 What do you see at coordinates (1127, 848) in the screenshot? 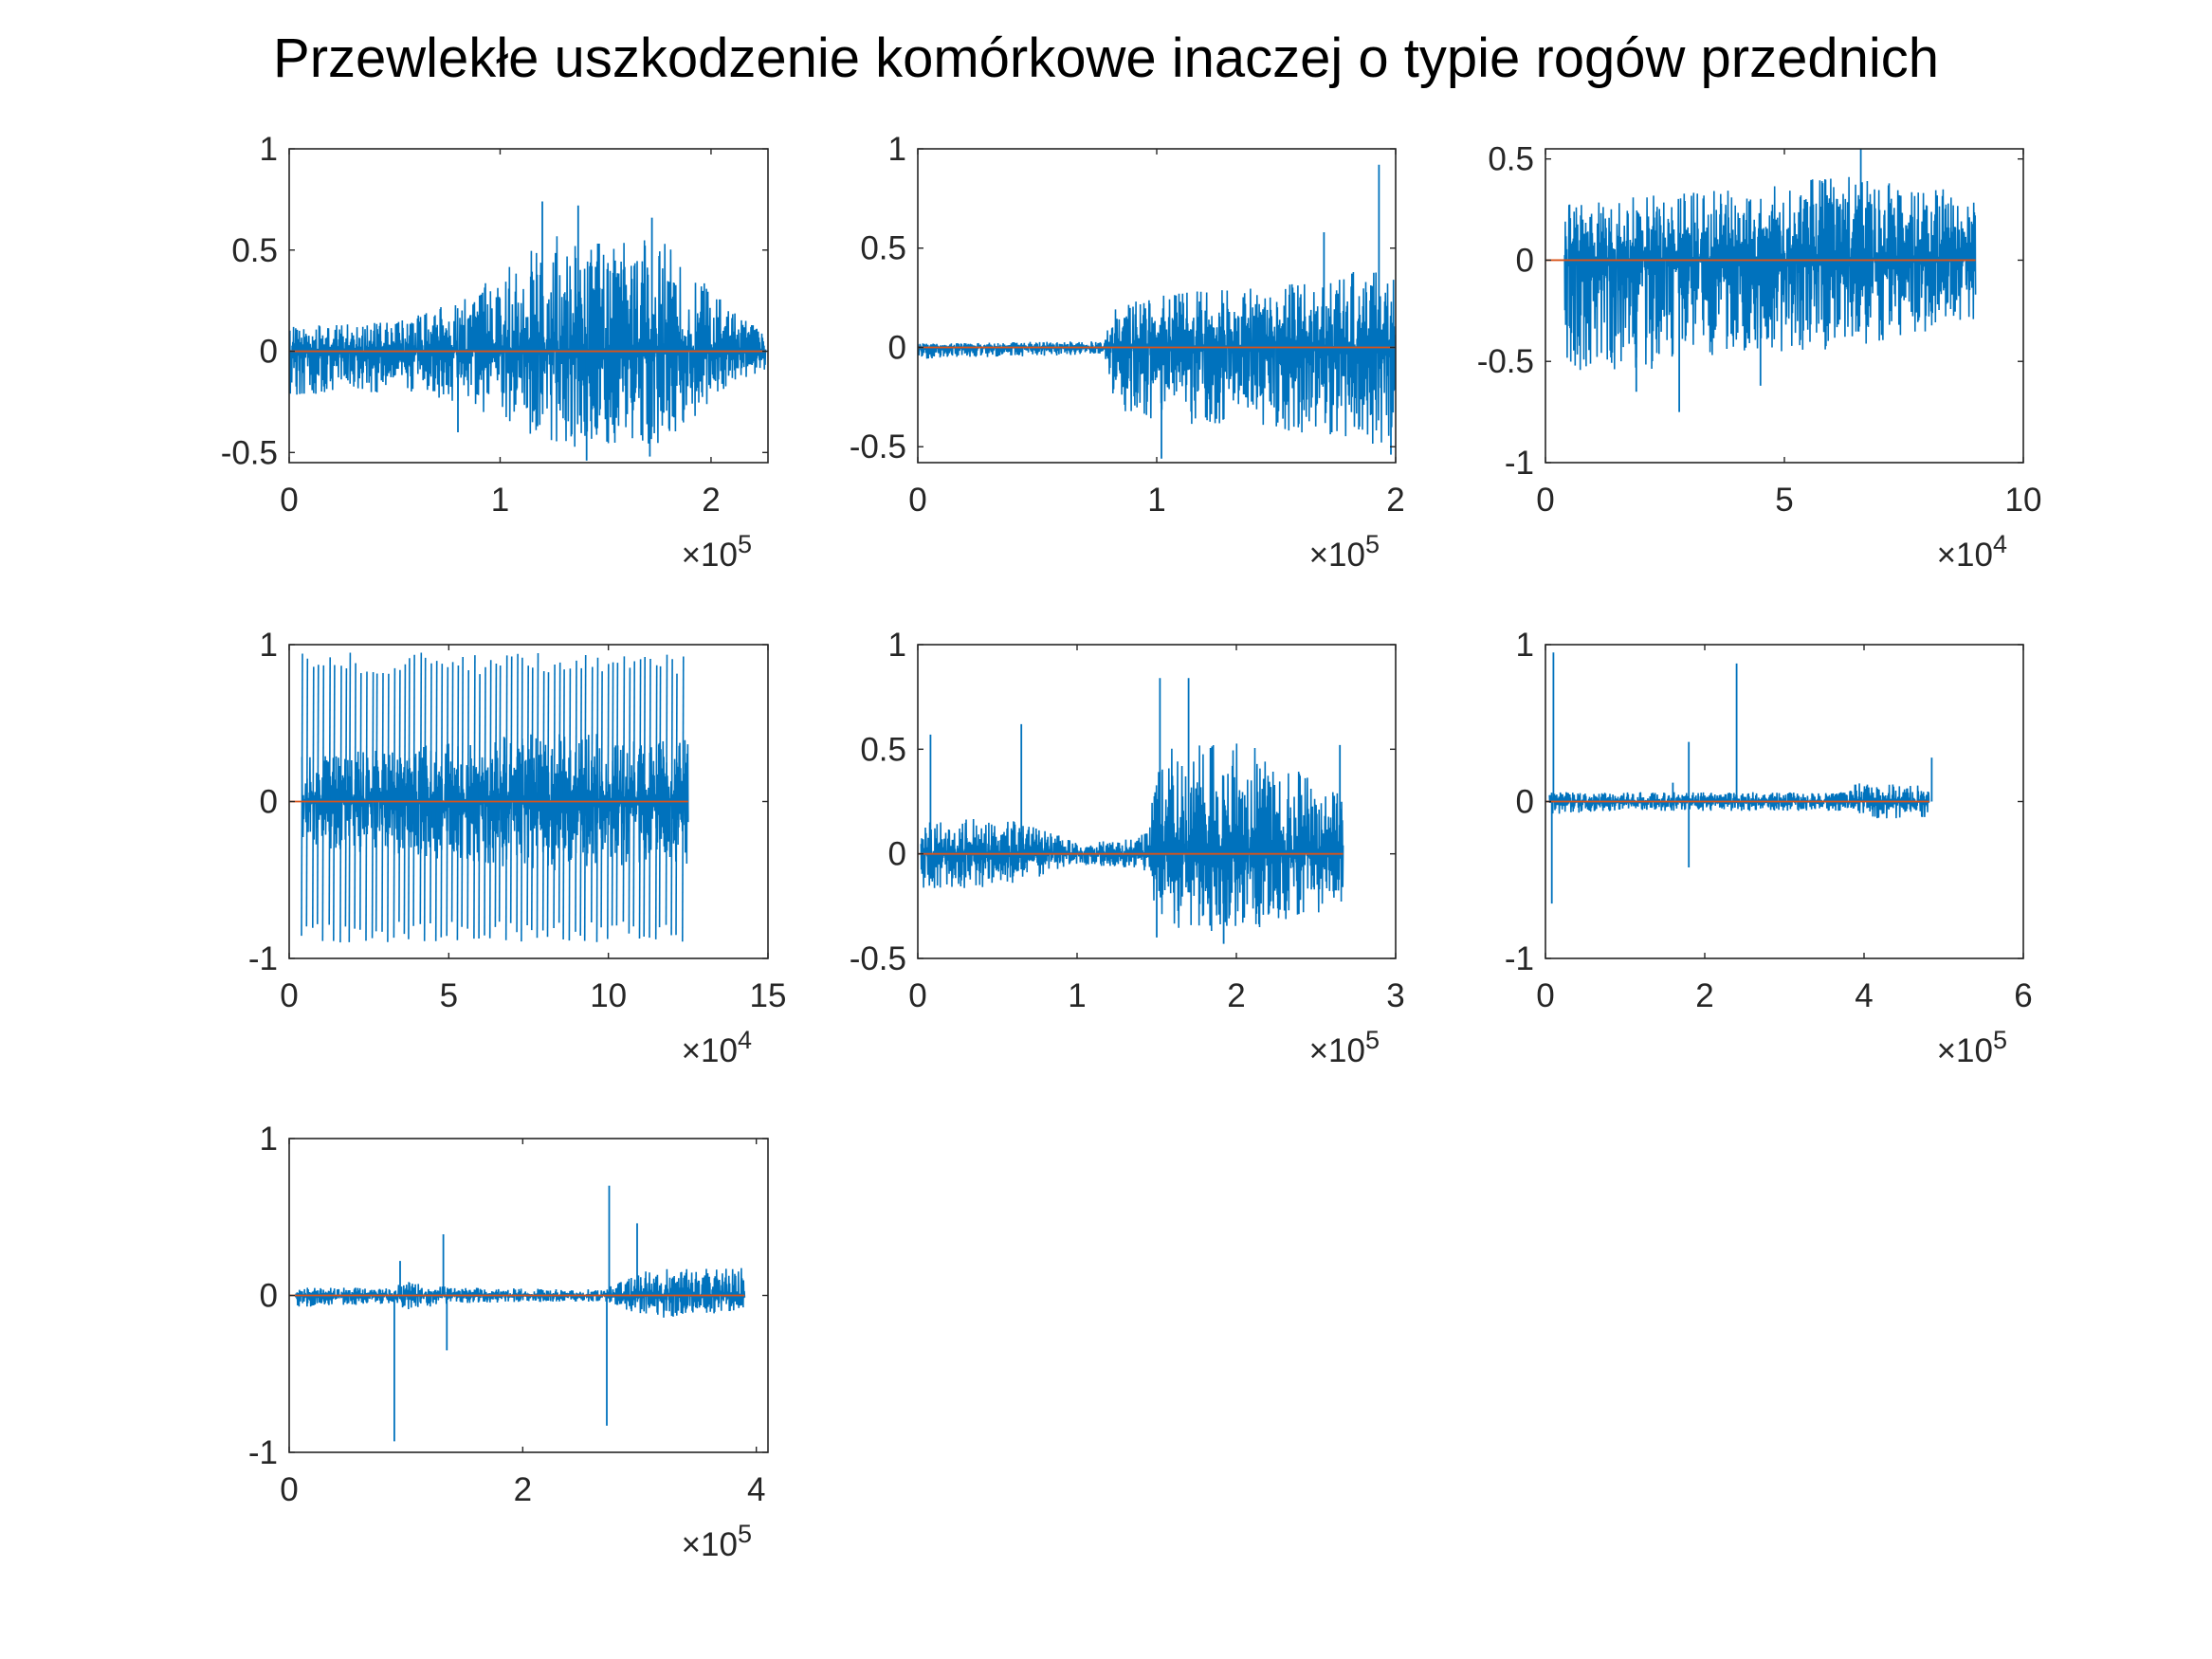
I see `subplot-5: 0 1 2 3-0.500.51×105` at bounding box center [1127, 848].